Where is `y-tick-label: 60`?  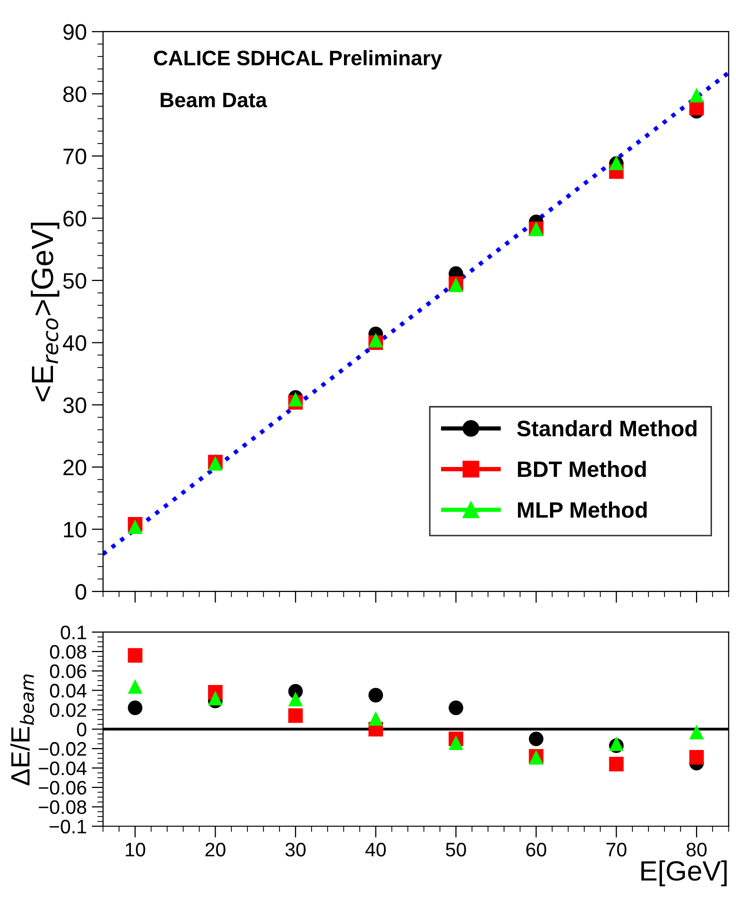 y-tick-label: 60 is located at coordinates (74, 218).